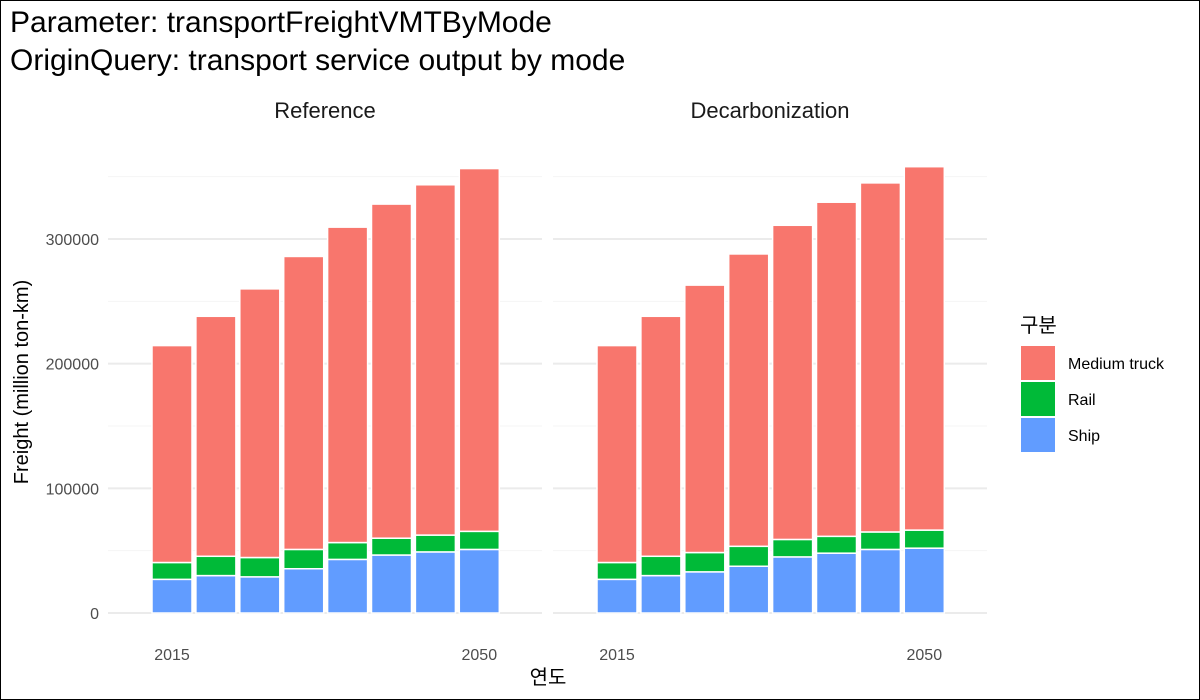  I want to click on legend-swatch-medium-truck, so click(1038, 363).